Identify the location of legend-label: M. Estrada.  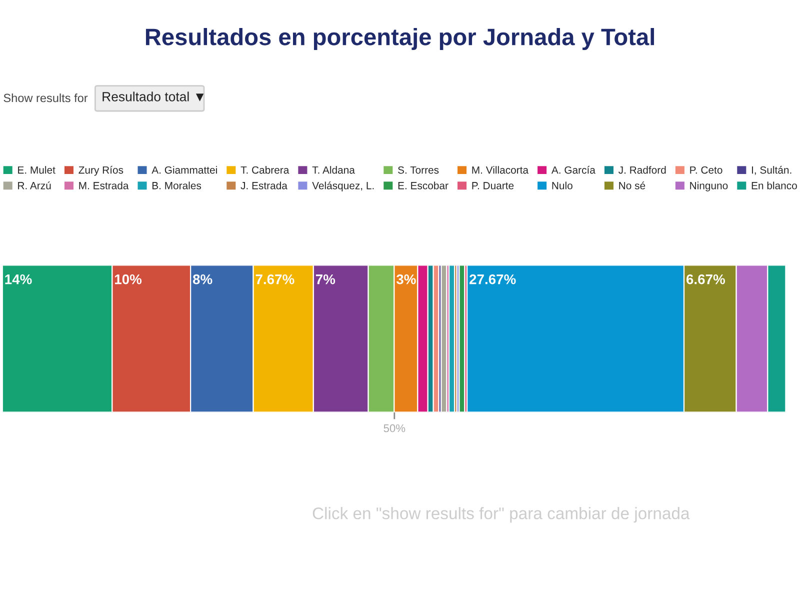
(104, 186).